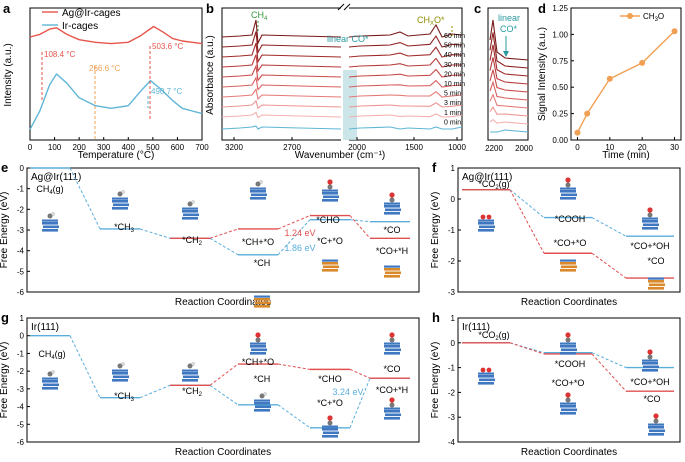 The height and width of the screenshot is (462, 685). Describe the element at coordinates (210, 75) in the screenshot. I see `ylabel-b: Absorbance (a.u.)` at that location.